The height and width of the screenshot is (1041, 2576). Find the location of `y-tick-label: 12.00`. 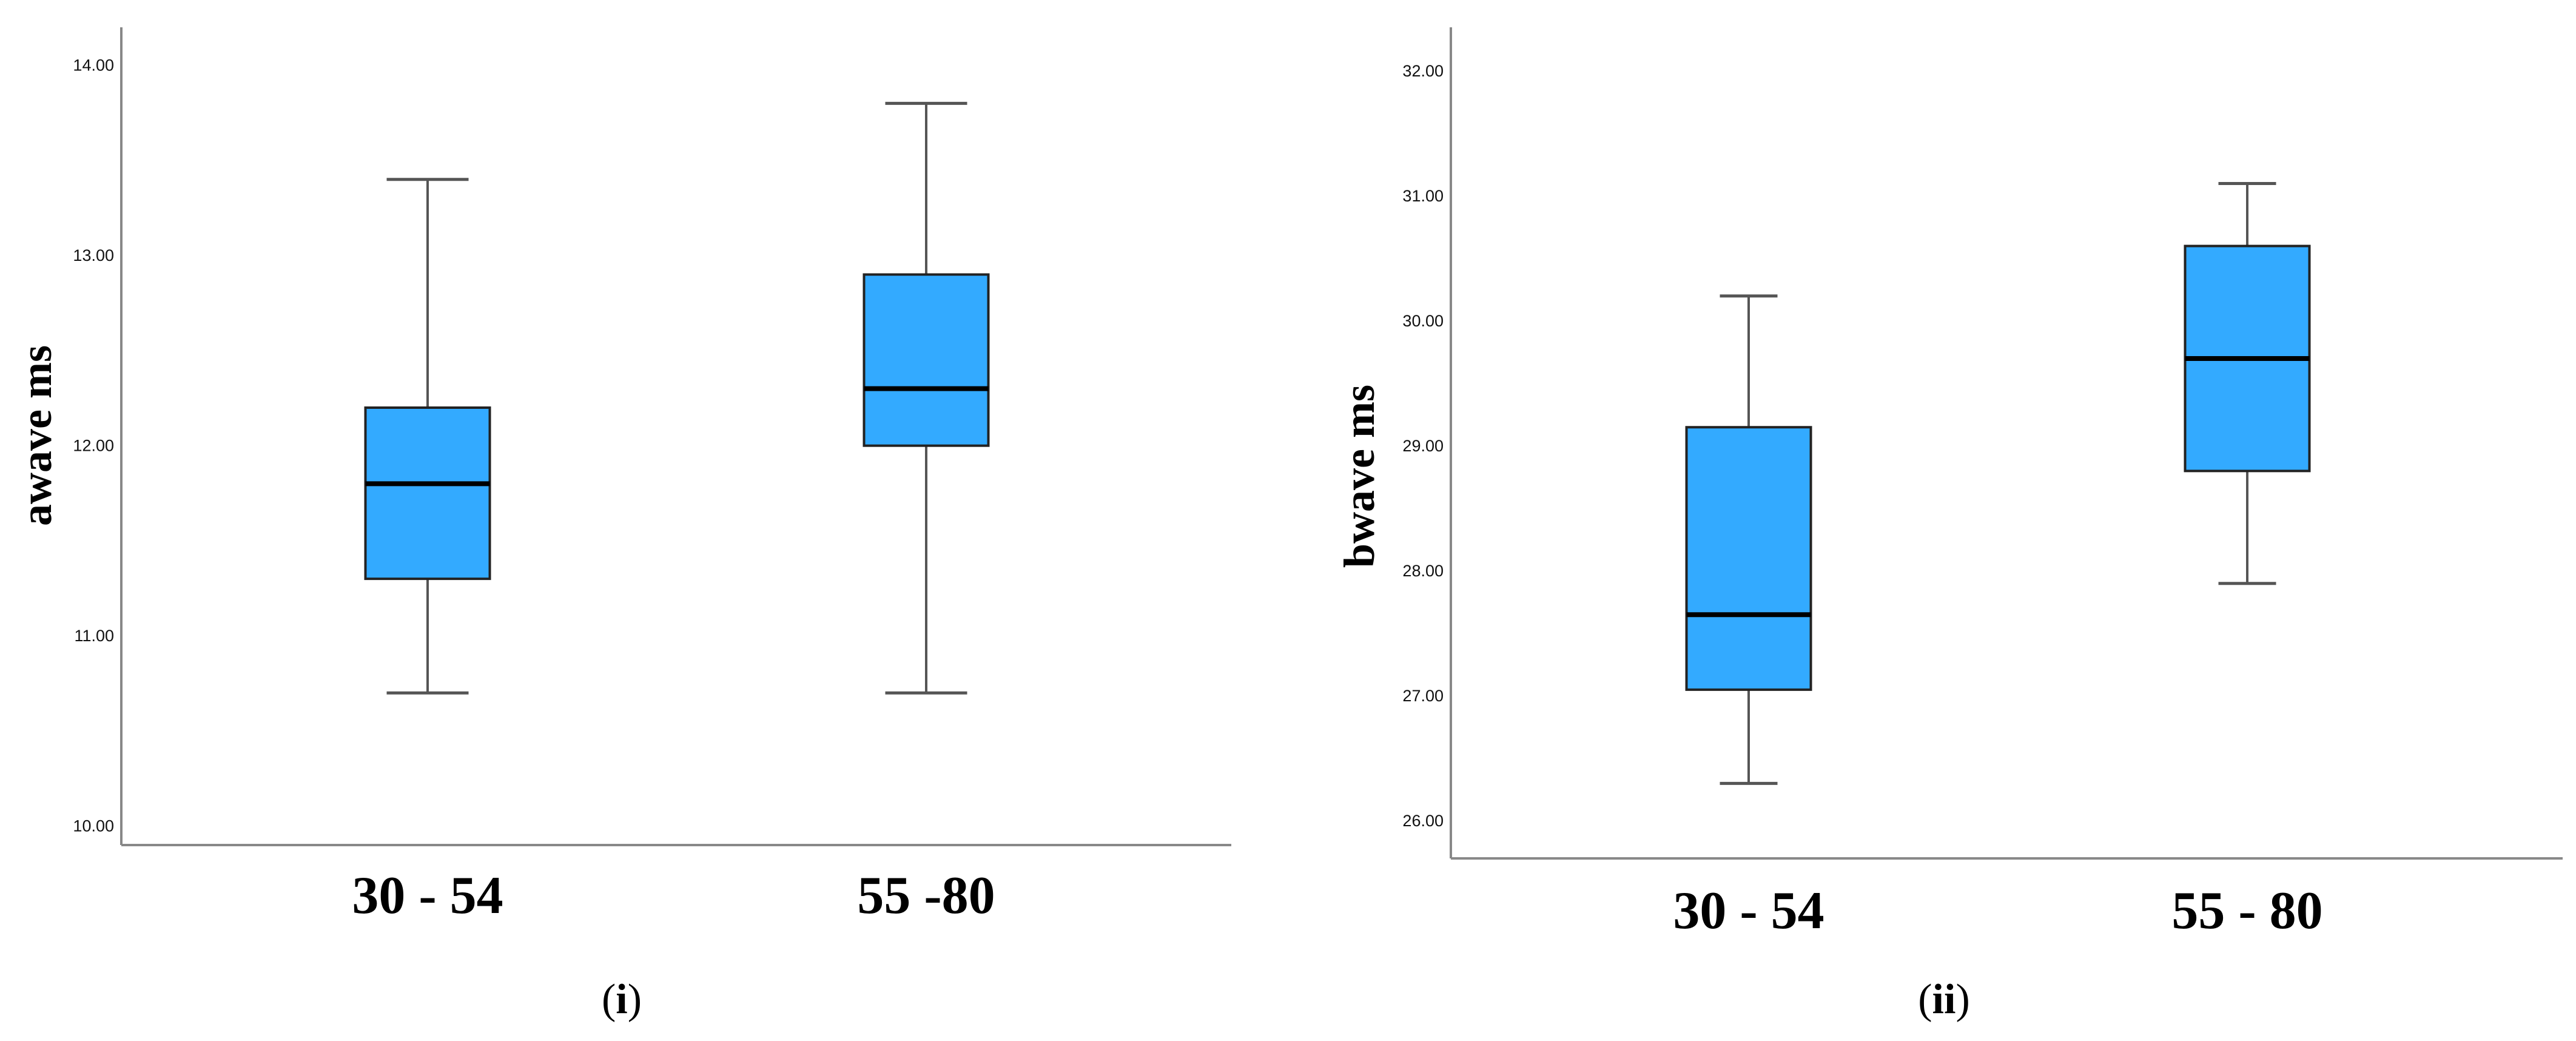

y-tick-label: 12.00 is located at coordinates (93, 446).